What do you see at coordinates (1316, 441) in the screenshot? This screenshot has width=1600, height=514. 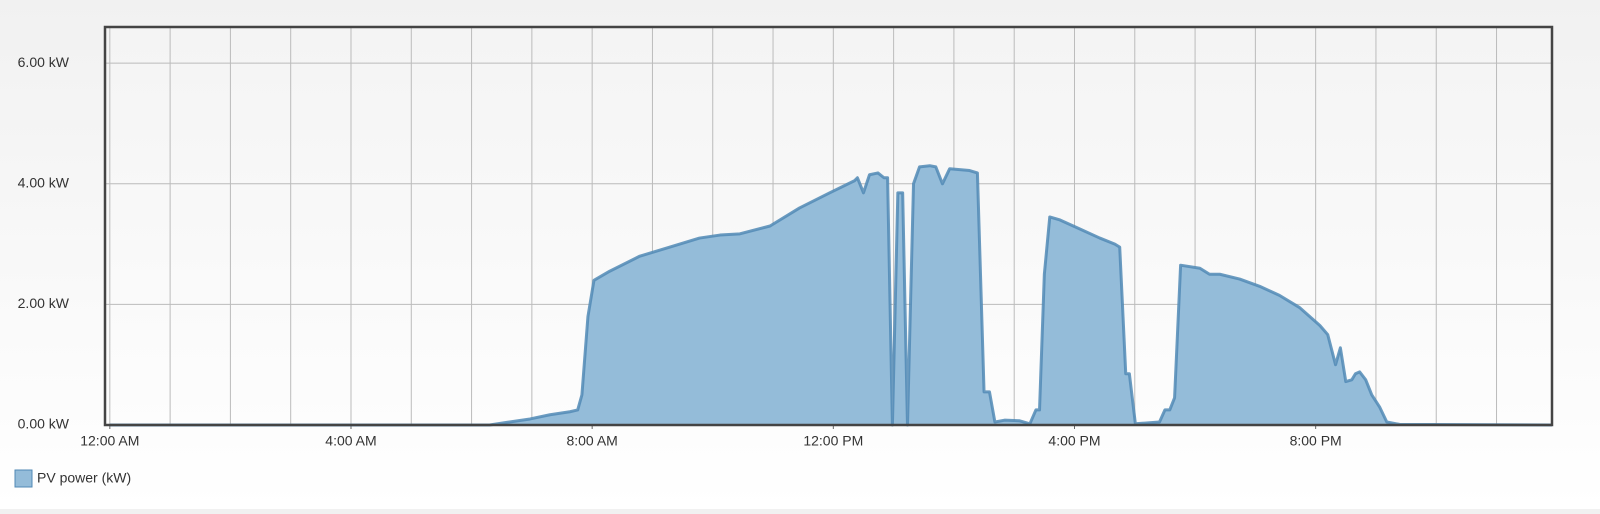 I see `x-tick-label: 8:00 PM` at bounding box center [1316, 441].